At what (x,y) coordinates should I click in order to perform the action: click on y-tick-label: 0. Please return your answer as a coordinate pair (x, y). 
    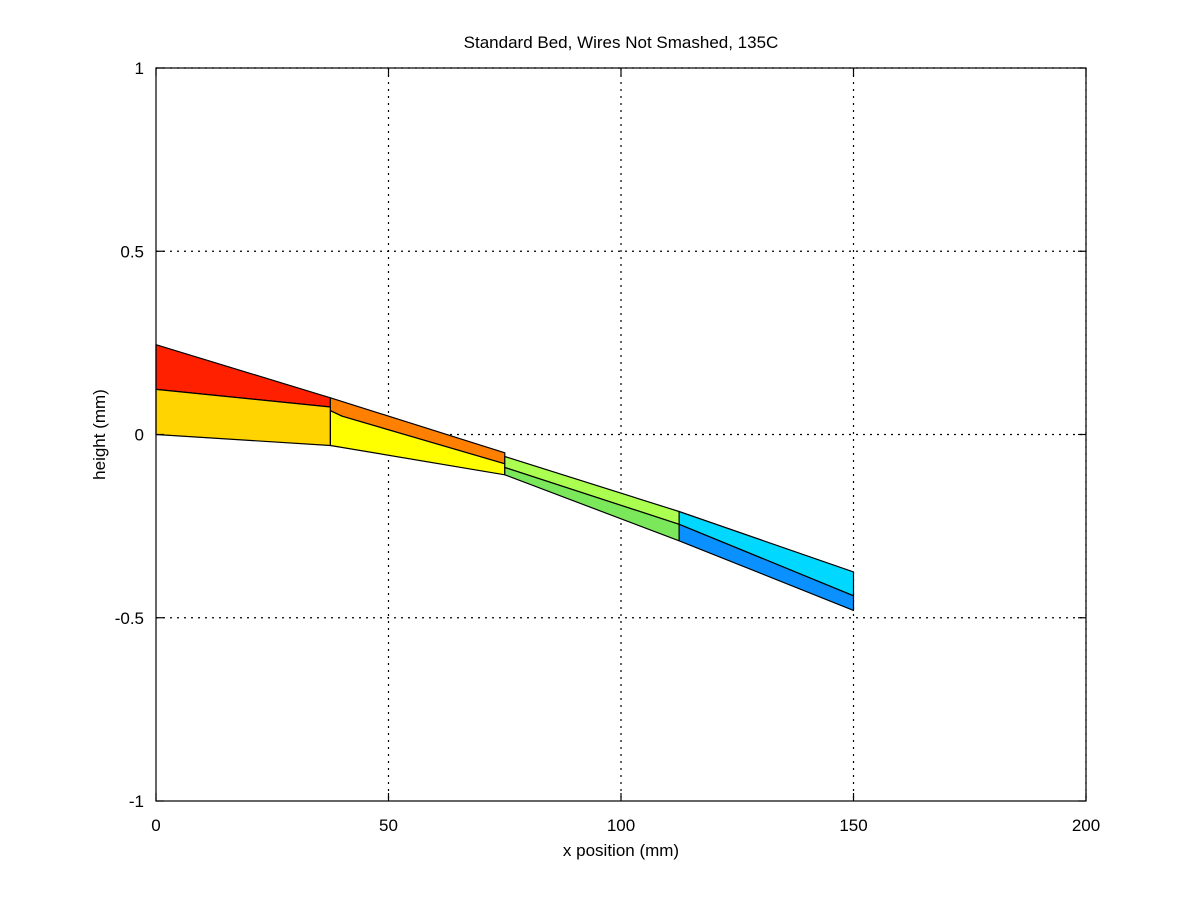
    Looking at the image, I should click on (139, 435).